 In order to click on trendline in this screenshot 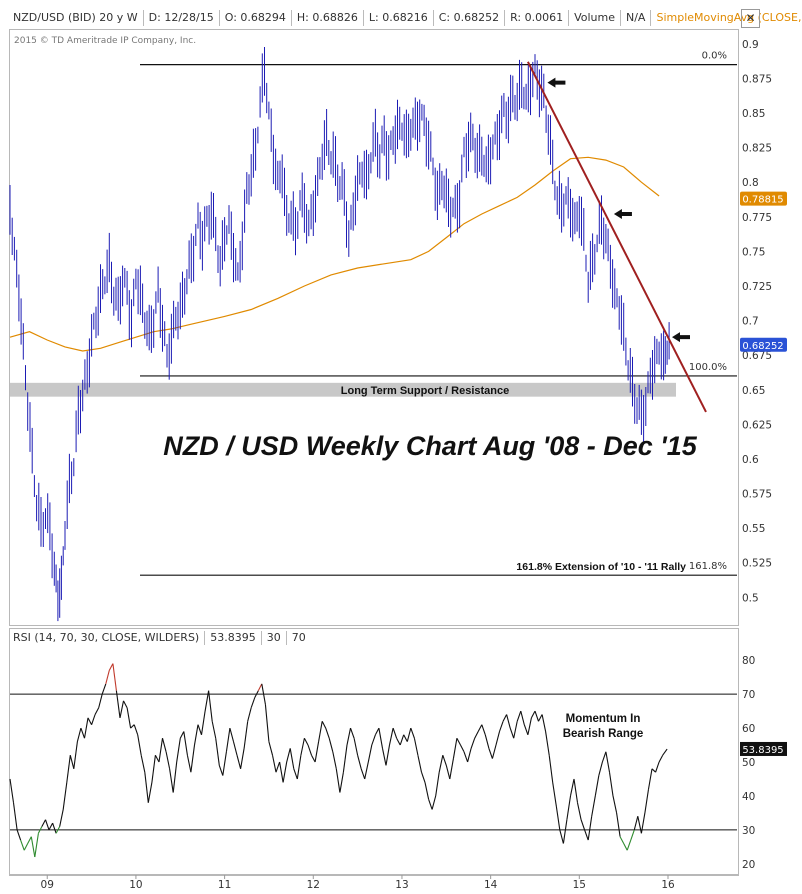, I will do `click(616, 237)`.